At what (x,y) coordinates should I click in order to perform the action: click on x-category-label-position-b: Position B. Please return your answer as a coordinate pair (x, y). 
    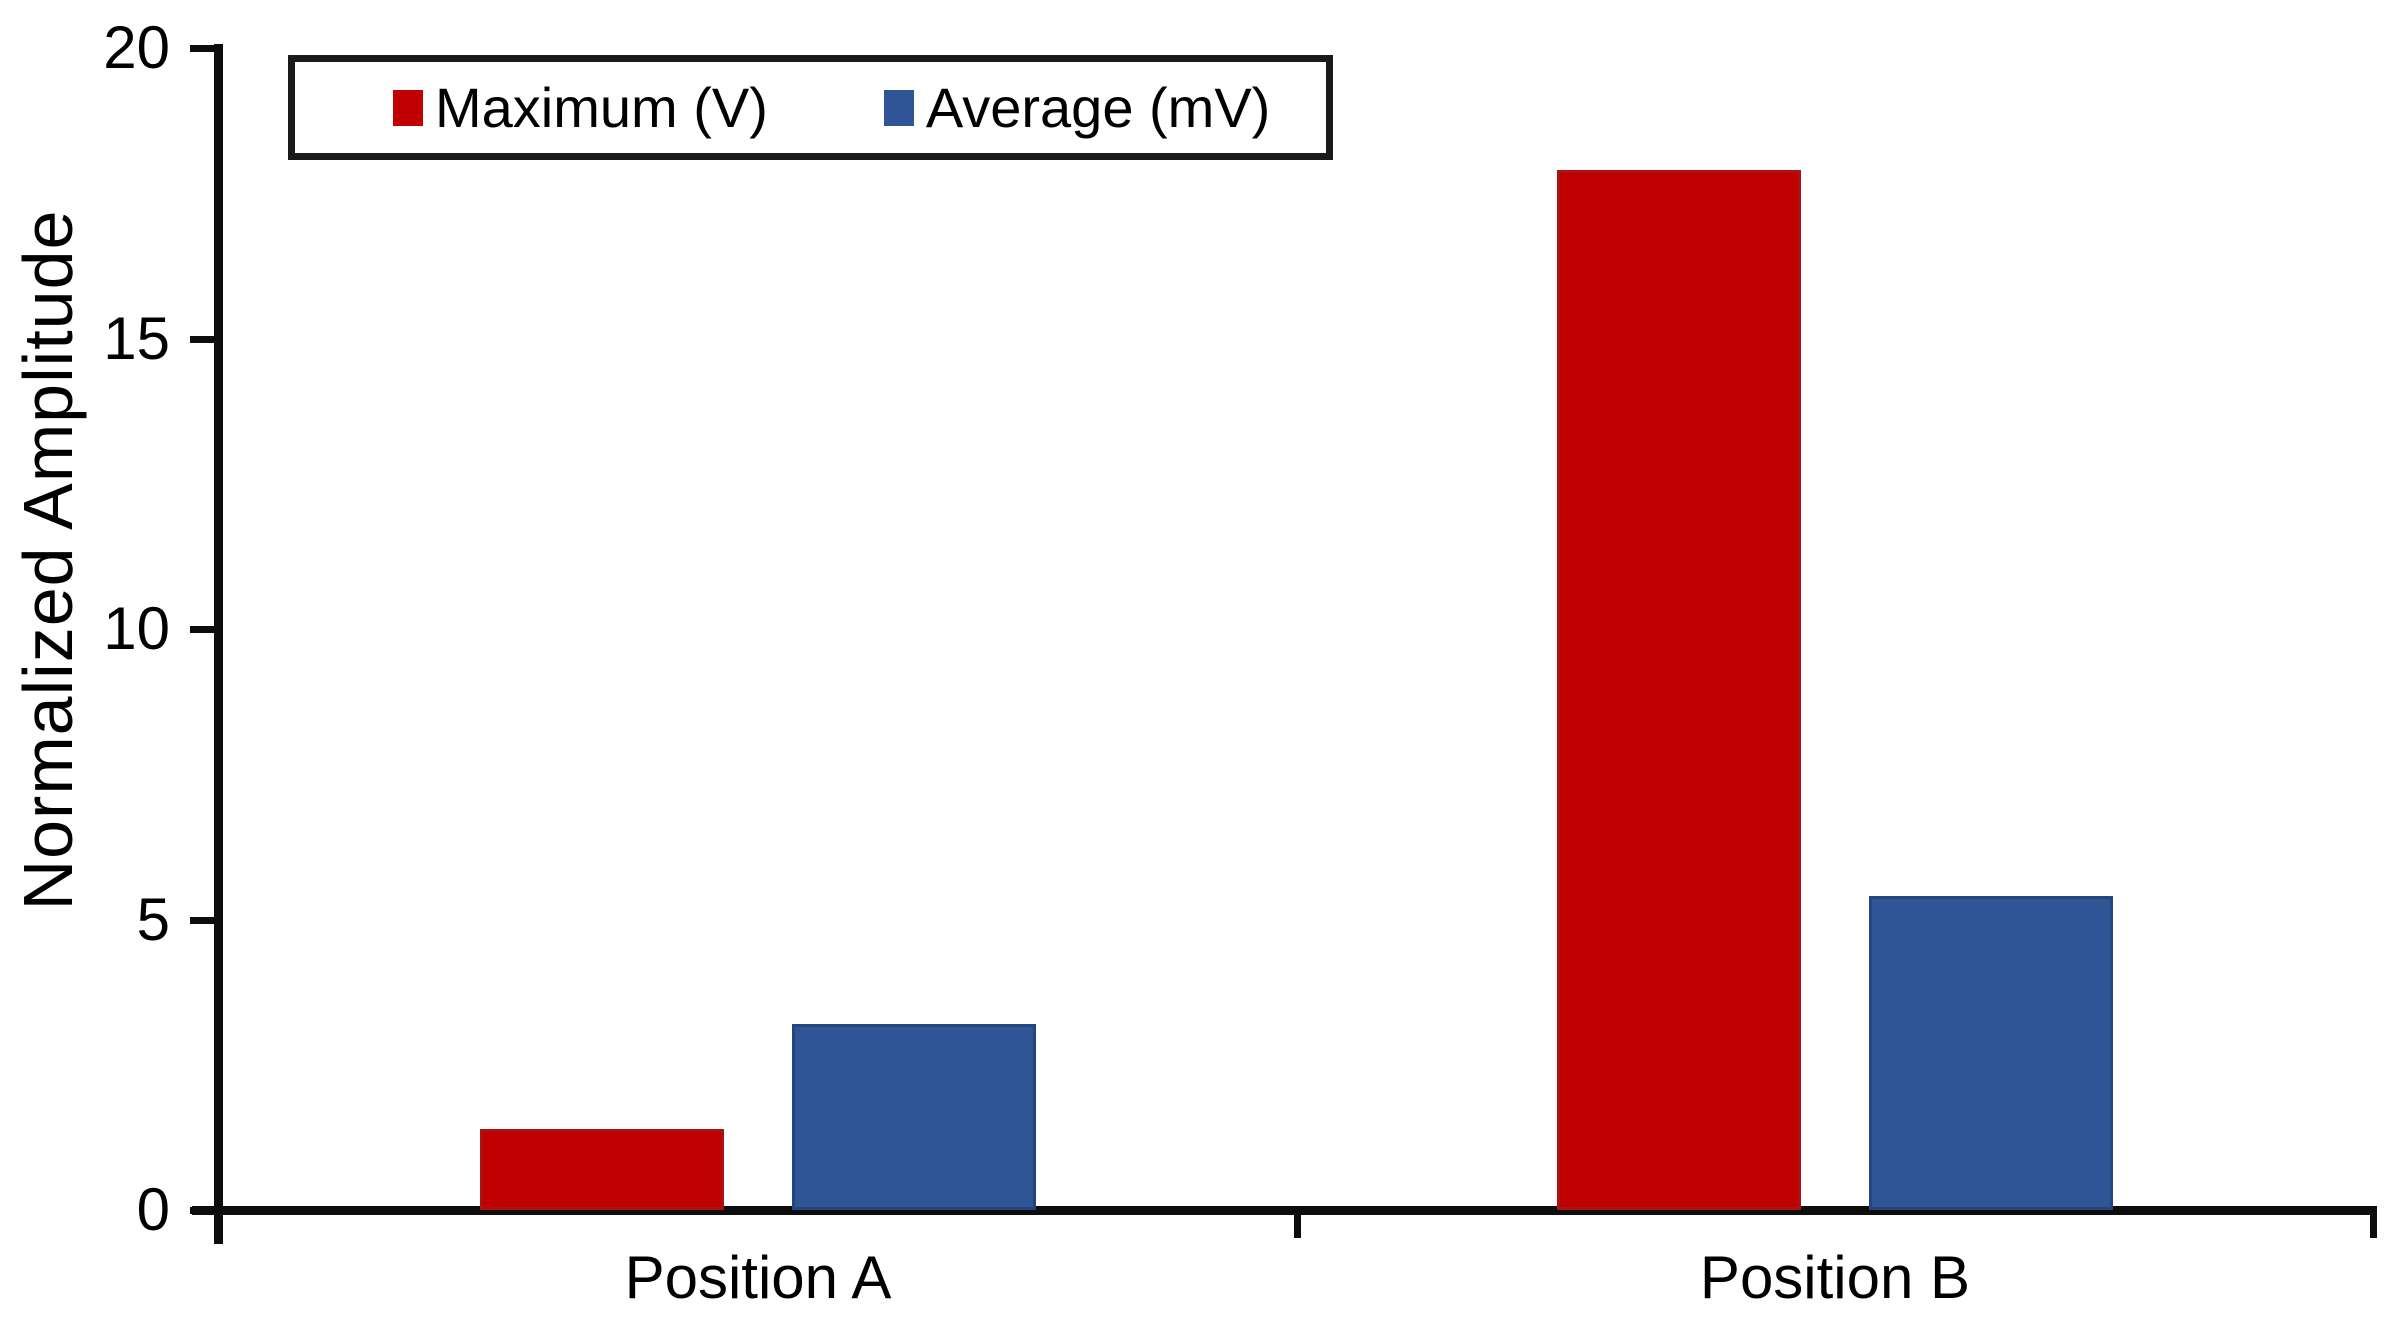
    Looking at the image, I should click on (1835, 1277).